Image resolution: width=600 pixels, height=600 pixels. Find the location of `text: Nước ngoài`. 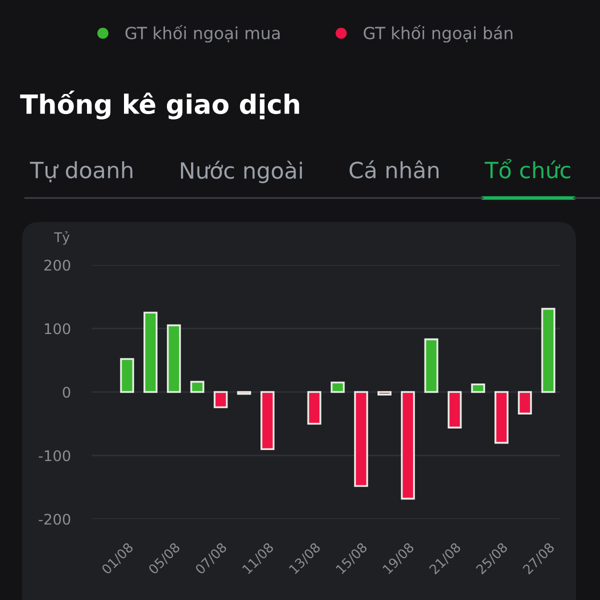

text: Nước ngoài is located at coordinates (241, 172).